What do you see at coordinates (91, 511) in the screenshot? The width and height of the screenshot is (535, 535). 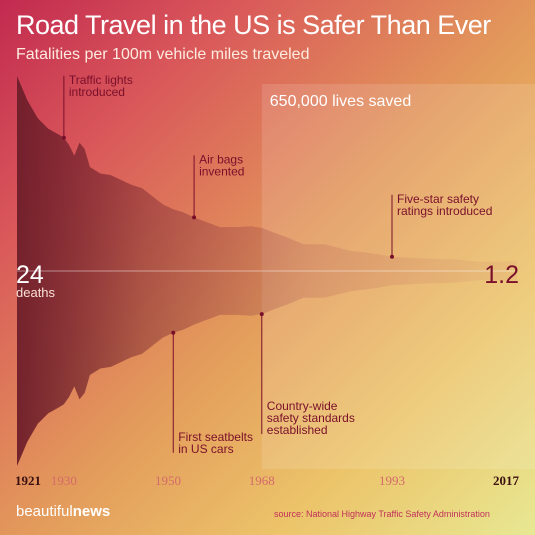 I see `brand-bold: news` at bounding box center [91, 511].